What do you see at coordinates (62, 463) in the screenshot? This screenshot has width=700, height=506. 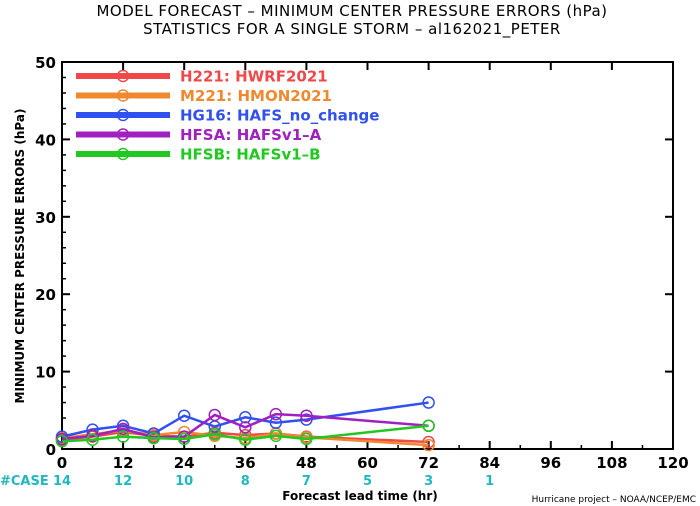 I see `x-tick-label: 0` at bounding box center [62, 463].